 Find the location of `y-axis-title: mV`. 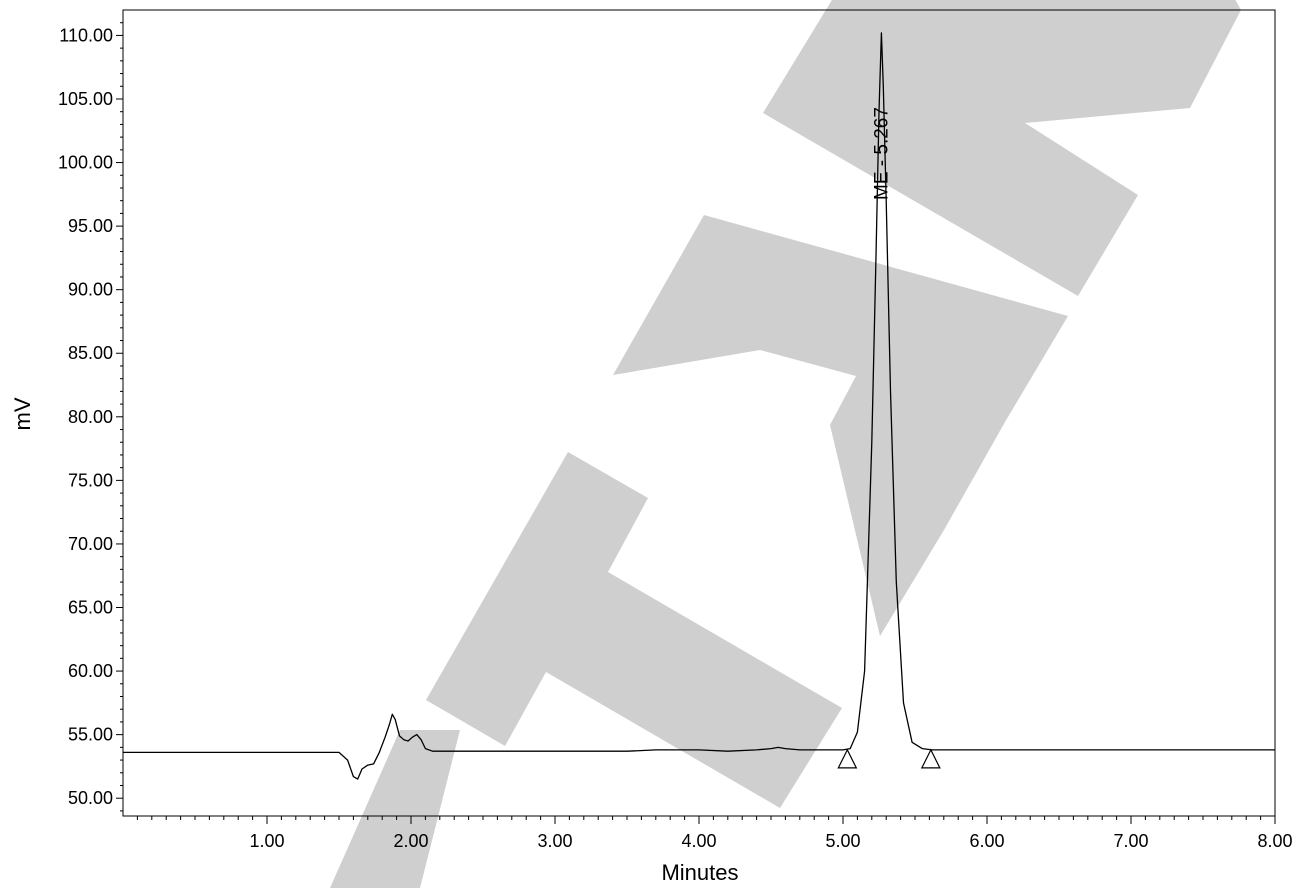

y-axis-title: mV is located at coordinates (22, 413).